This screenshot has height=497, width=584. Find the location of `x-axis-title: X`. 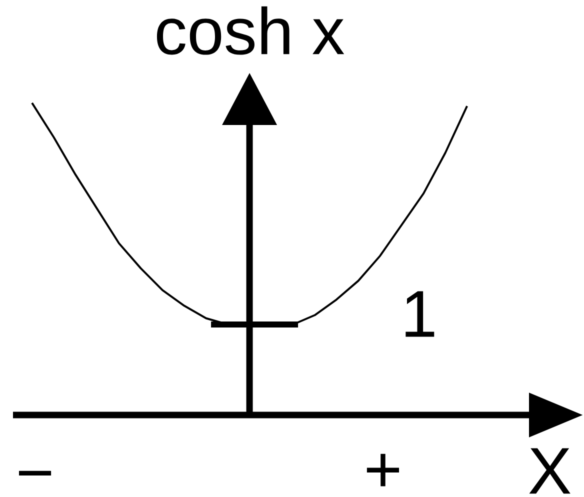

x-axis-title: X is located at coordinates (549, 471).